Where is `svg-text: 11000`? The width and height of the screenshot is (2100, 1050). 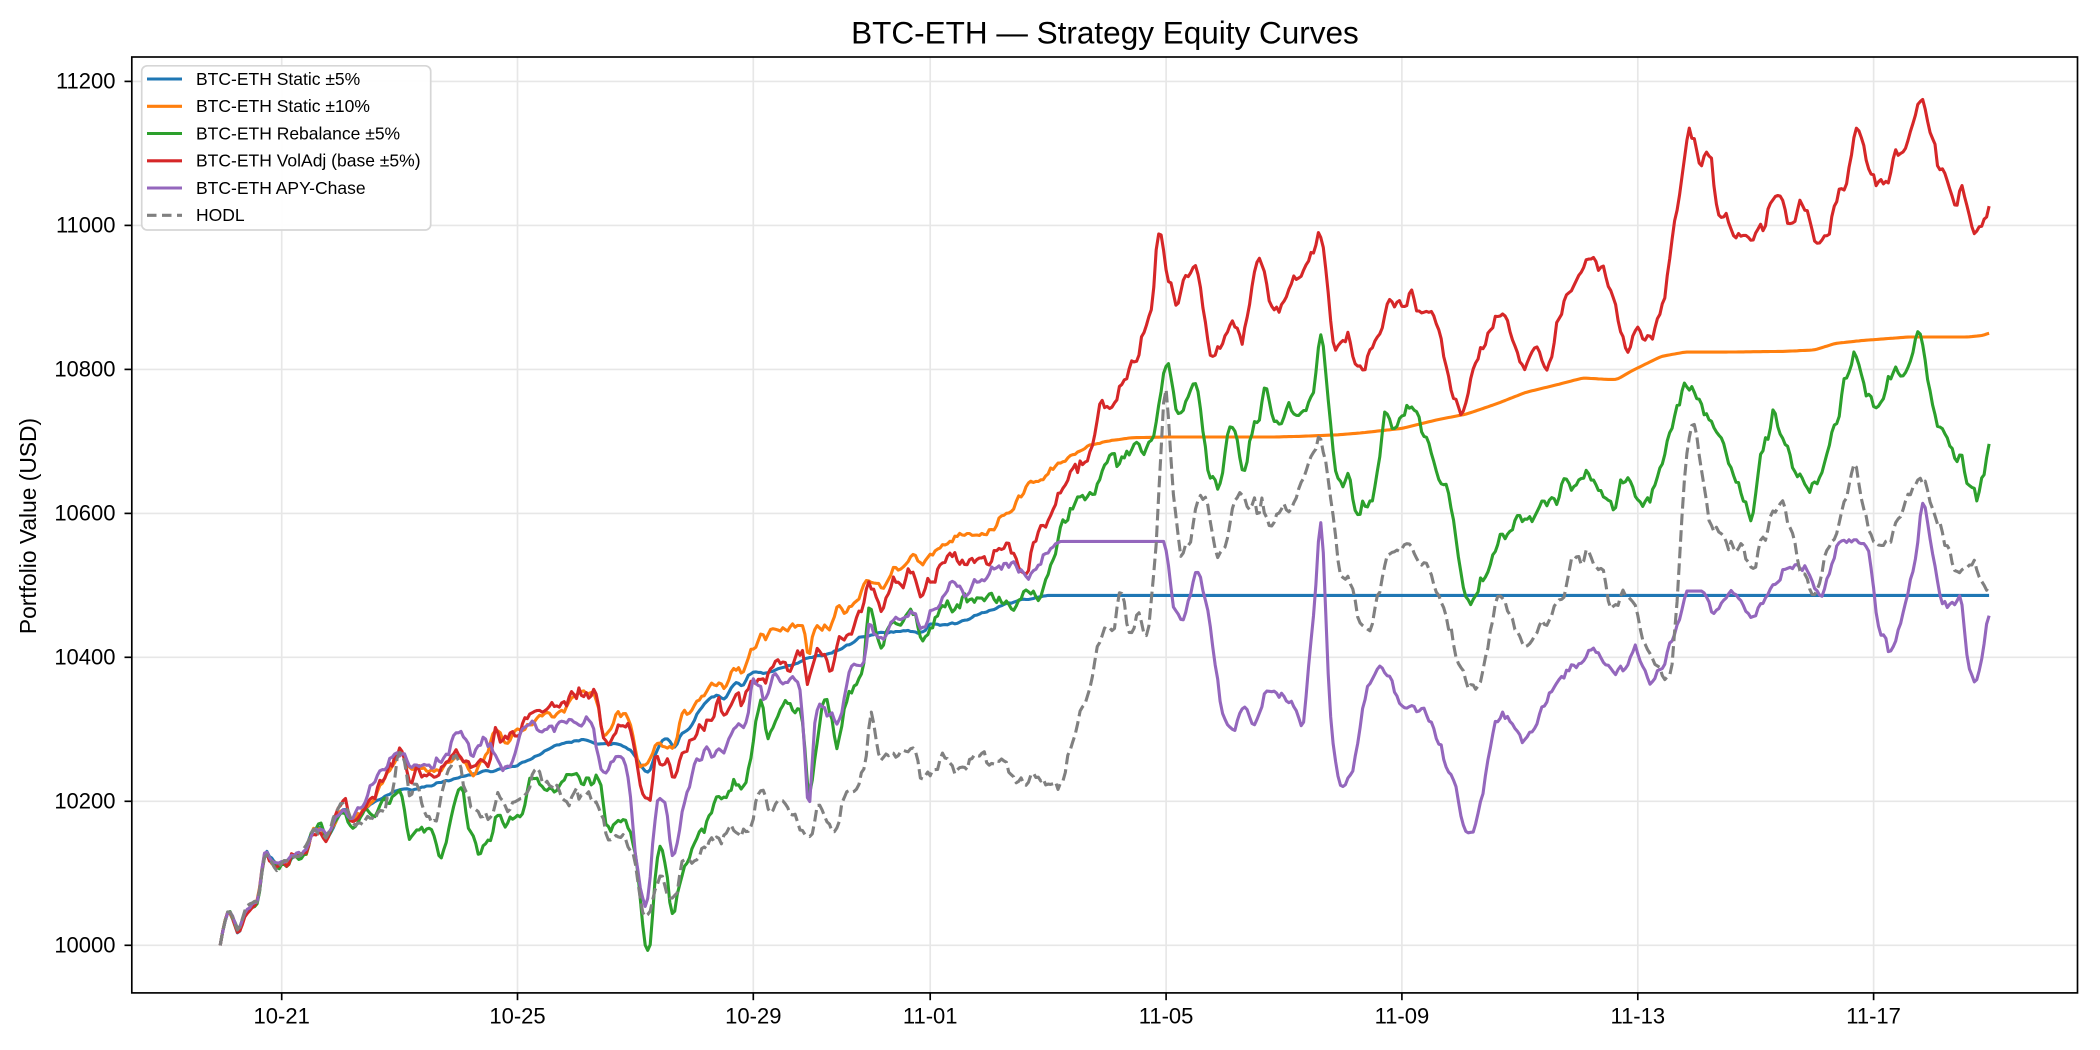 svg-text: 11000 is located at coordinates (86, 225).